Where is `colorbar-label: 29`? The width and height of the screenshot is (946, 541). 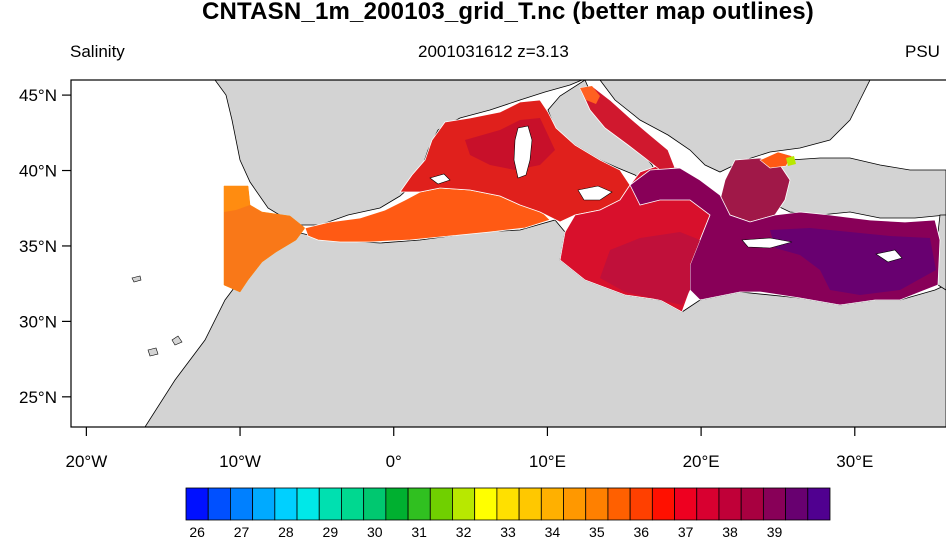
colorbar-label: 29 is located at coordinates (331, 532).